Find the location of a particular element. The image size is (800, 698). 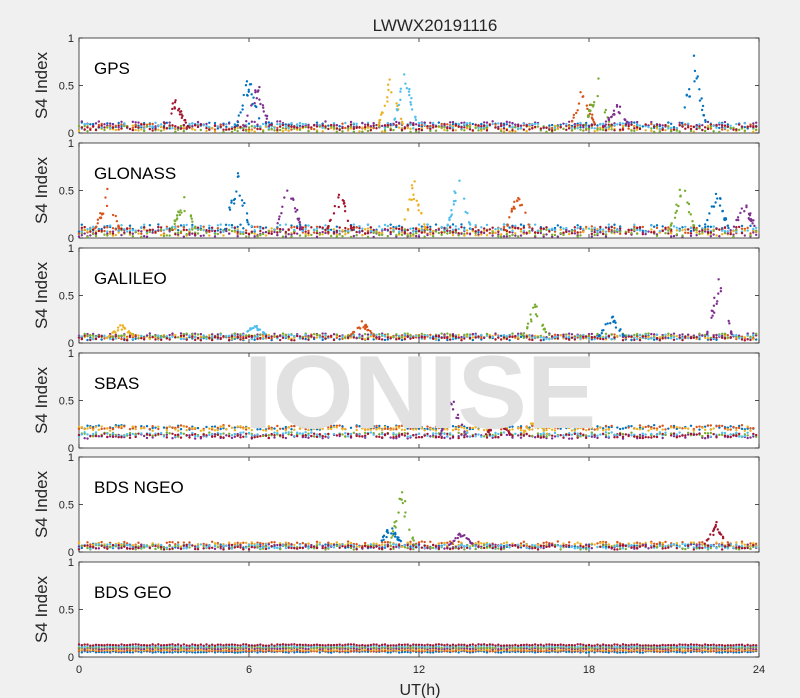

y-tick-label: 1 is located at coordinates (71, 39).